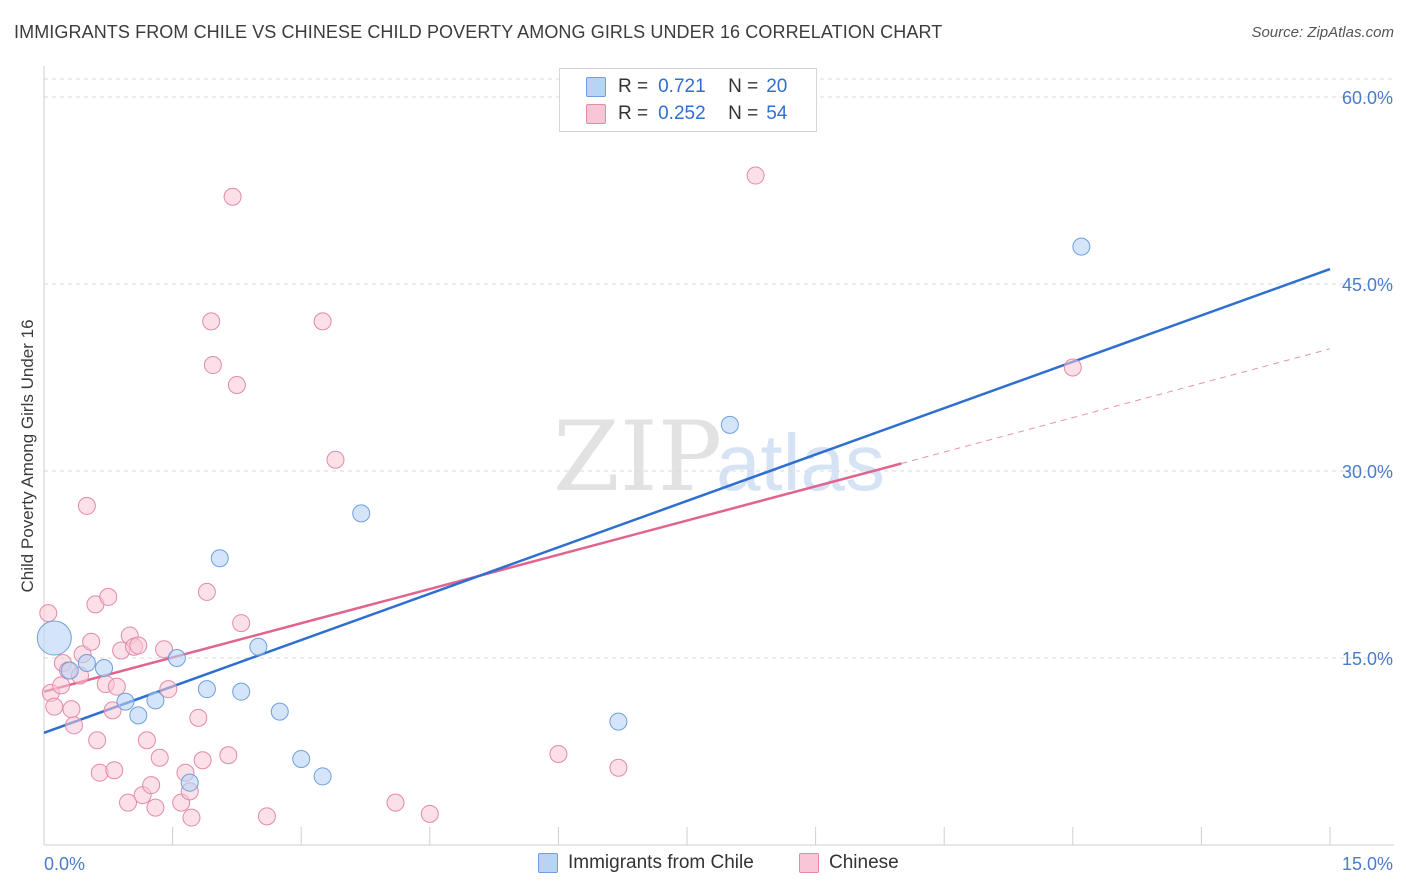  I want to click on legend-swatch-chinese, so click(596, 114).